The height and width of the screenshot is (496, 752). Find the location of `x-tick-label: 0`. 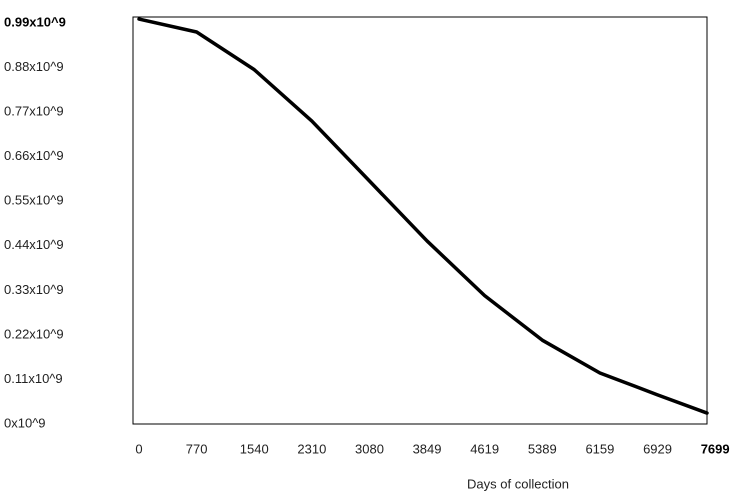

x-tick-label: 0 is located at coordinates (138, 448).